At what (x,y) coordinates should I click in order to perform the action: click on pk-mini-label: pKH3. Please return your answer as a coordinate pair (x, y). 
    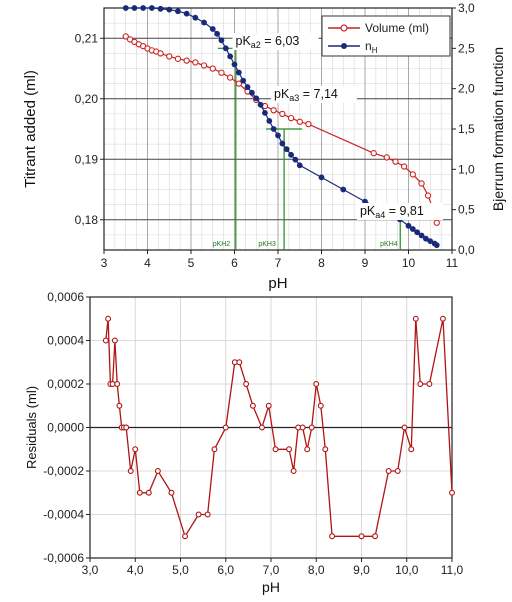
    Looking at the image, I should click on (267, 244).